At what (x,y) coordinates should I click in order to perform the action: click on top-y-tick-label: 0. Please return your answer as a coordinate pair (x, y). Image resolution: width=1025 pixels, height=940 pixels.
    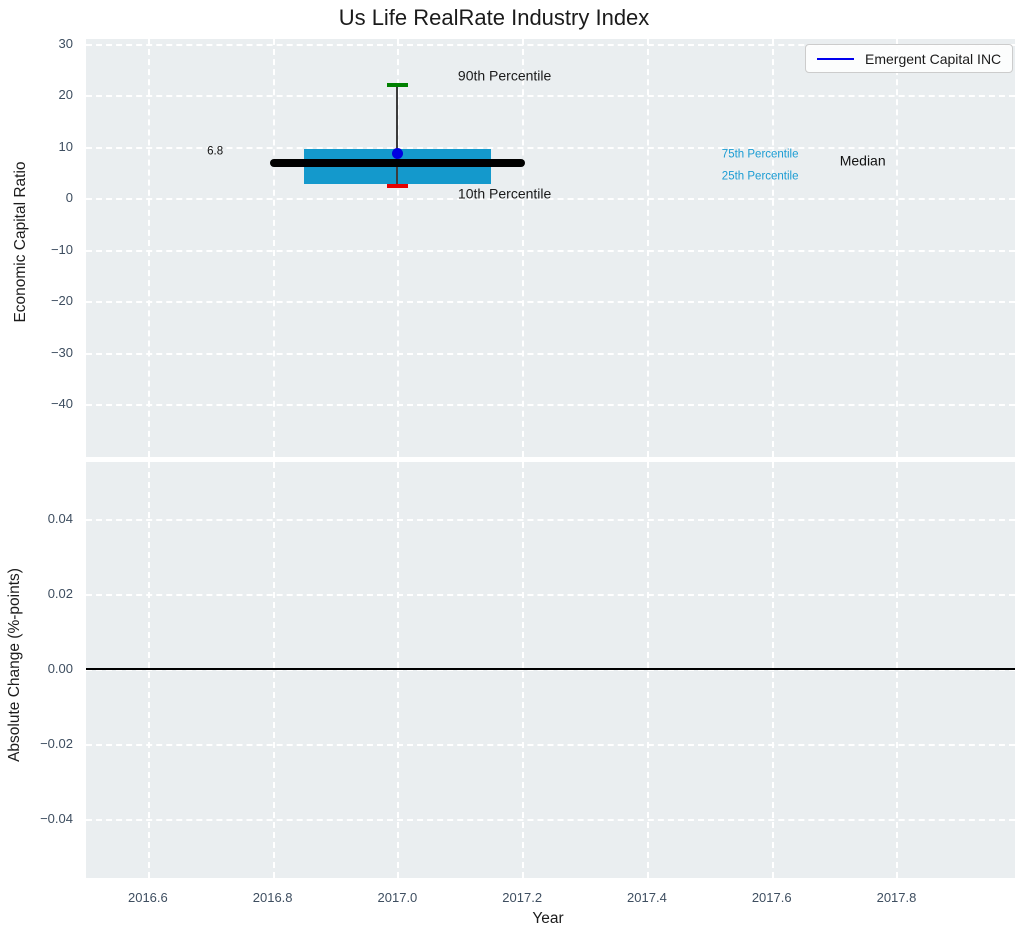
    Looking at the image, I should click on (69, 198).